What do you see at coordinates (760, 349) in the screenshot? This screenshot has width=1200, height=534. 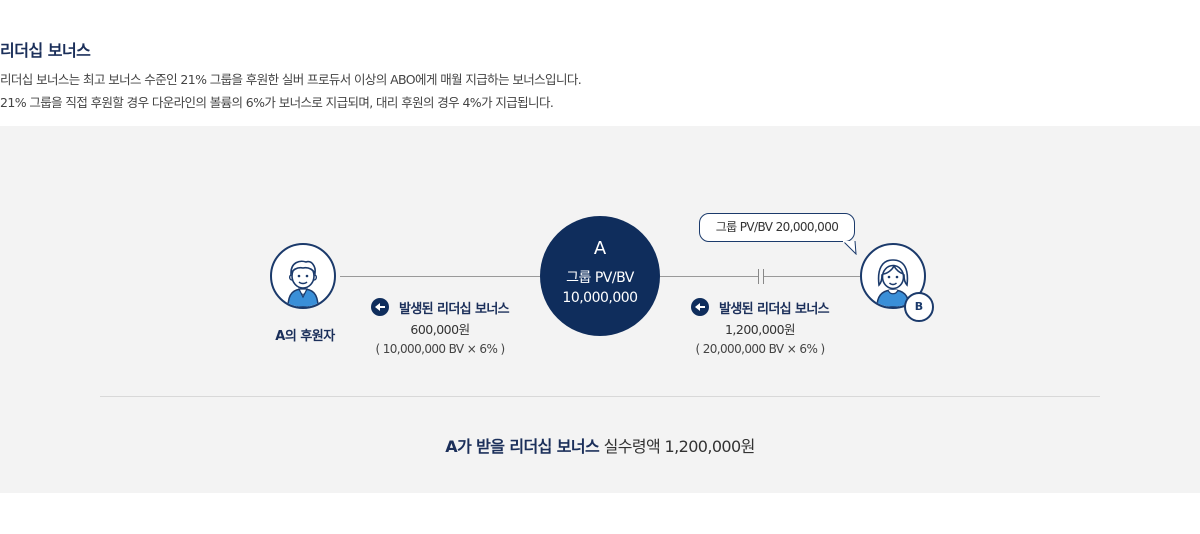 I see `right-bonus-formula: ( 20,000,000 BV × 6% )` at bounding box center [760, 349].